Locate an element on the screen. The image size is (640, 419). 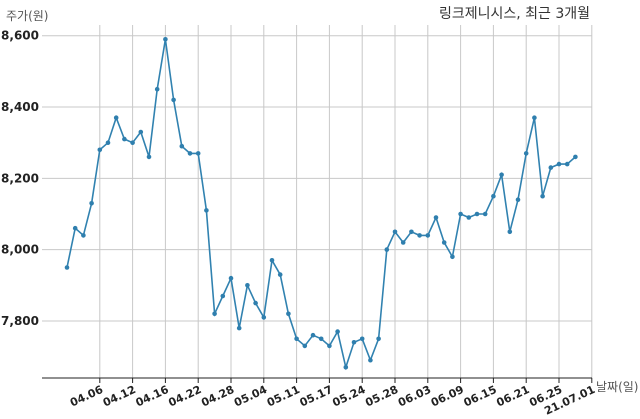
y-axis-label: 주가(원) is located at coordinates (27, 16).